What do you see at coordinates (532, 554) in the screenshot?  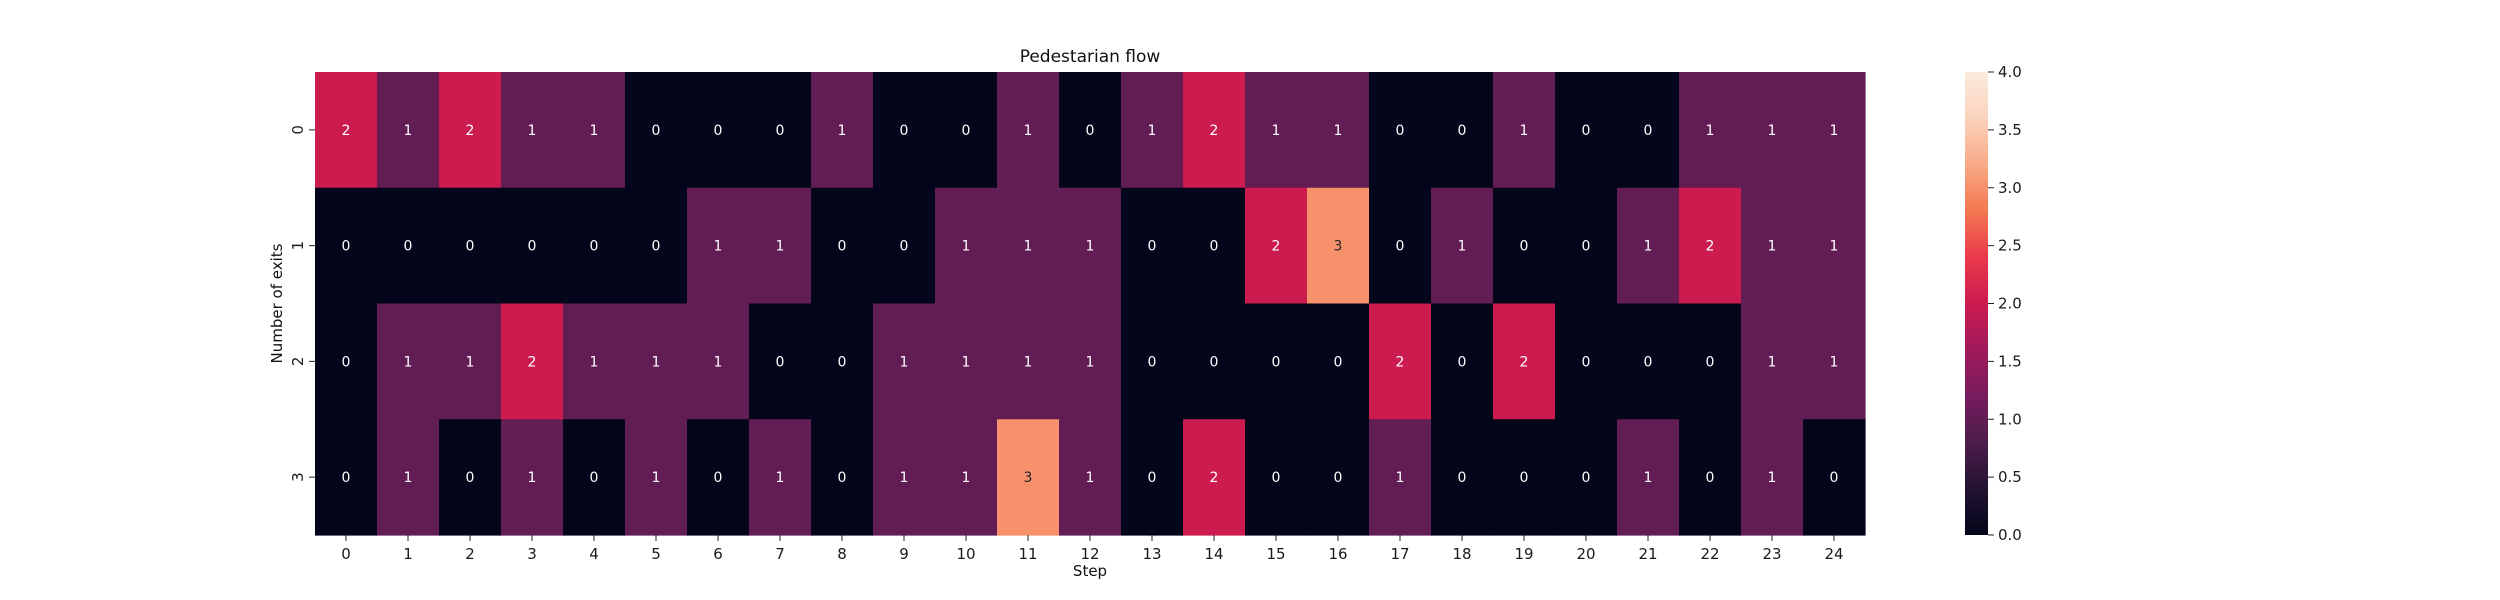 I see `x-tick-label: 3` at bounding box center [532, 554].